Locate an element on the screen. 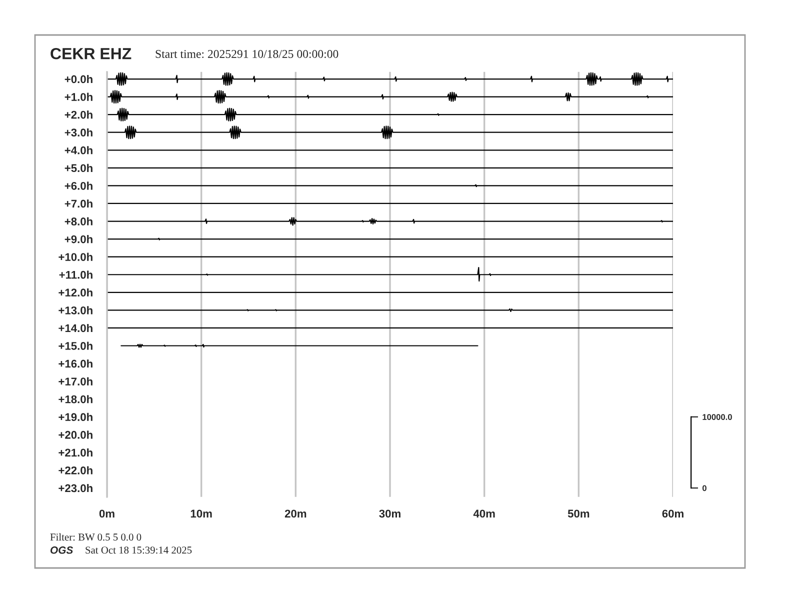  y-tick-label: +19.0h is located at coordinates (75, 417).